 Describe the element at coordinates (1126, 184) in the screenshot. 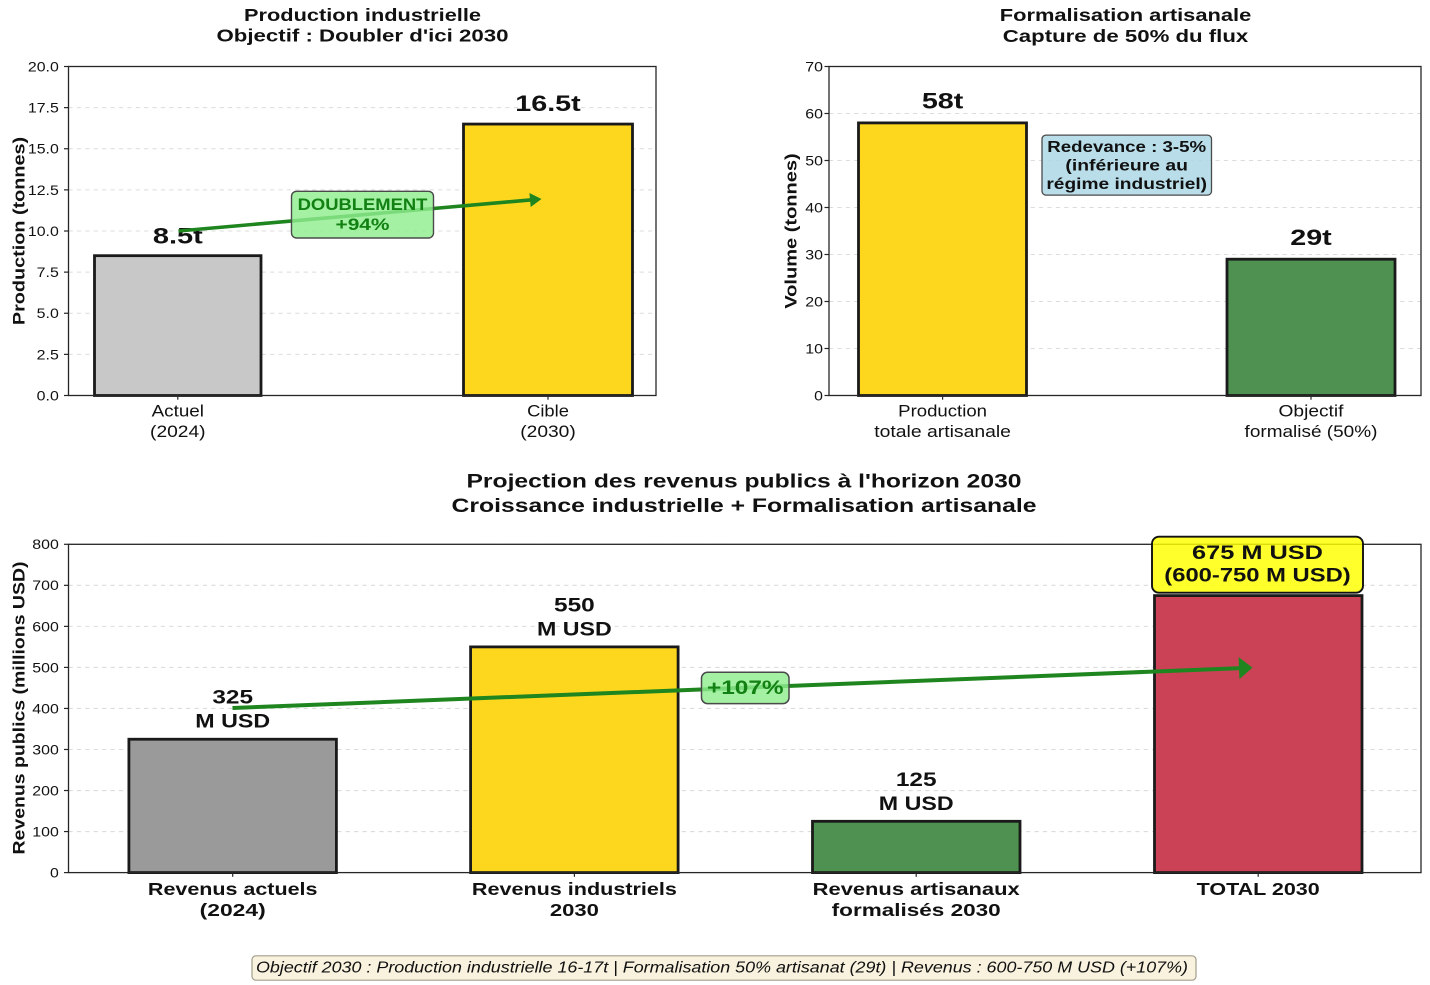

I see `svg-text: régime industriel)` at that location.